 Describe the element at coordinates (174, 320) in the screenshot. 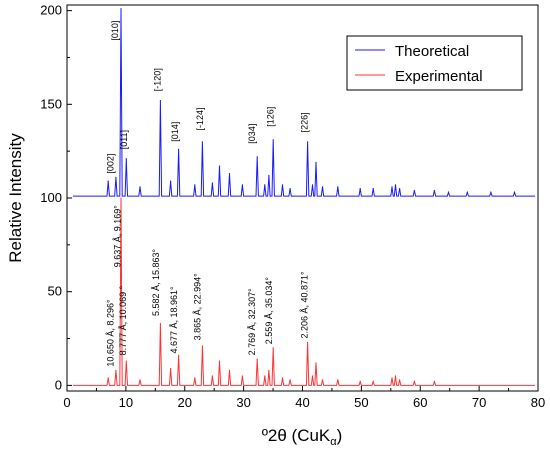

I see `peak-annotation-label-4: 4.677 Å, 18.961°` at that location.